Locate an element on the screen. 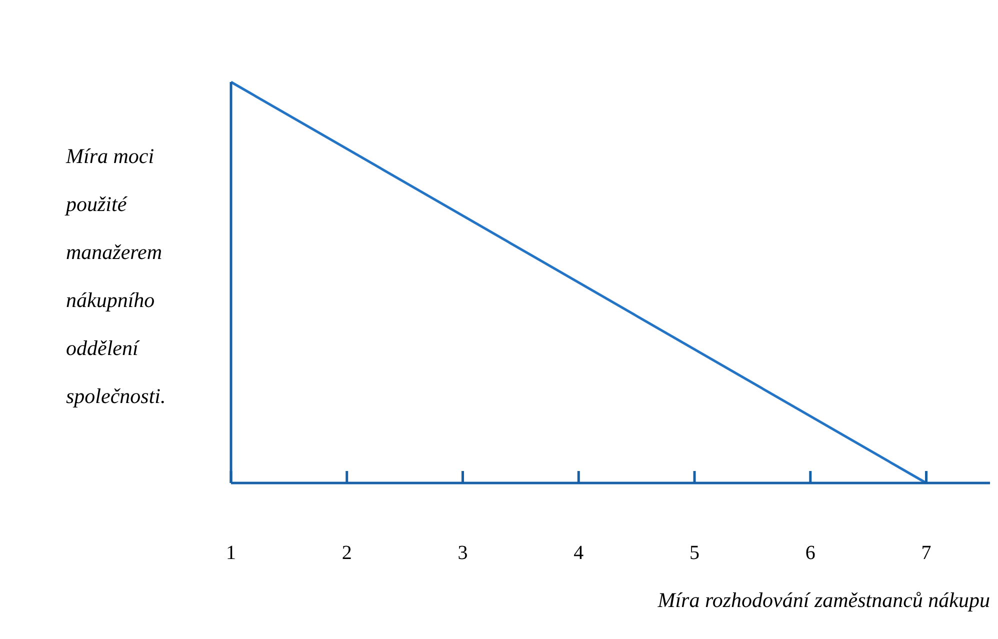  x-tick-label: 2 is located at coordinates (347, 553).